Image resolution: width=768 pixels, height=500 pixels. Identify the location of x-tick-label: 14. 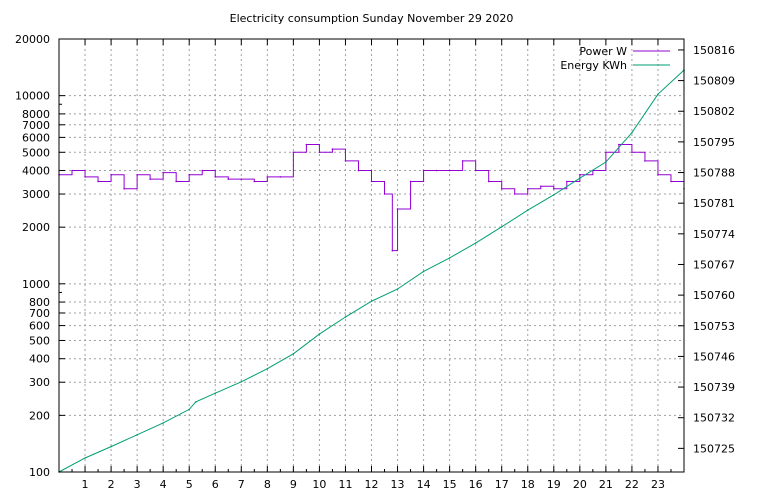
(424, 484).